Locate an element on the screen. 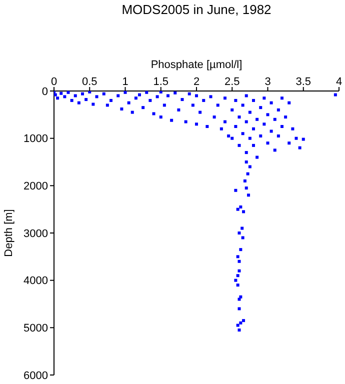  x-tick-label: 0 is located at coordinates (54, 82).